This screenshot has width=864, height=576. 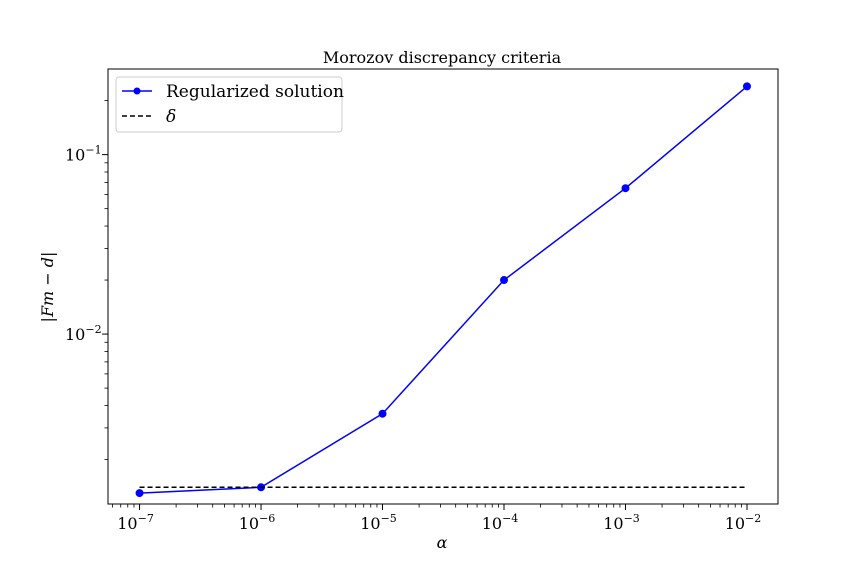 I want to click on legend-label-2: δ, so click(x=171, y=117).